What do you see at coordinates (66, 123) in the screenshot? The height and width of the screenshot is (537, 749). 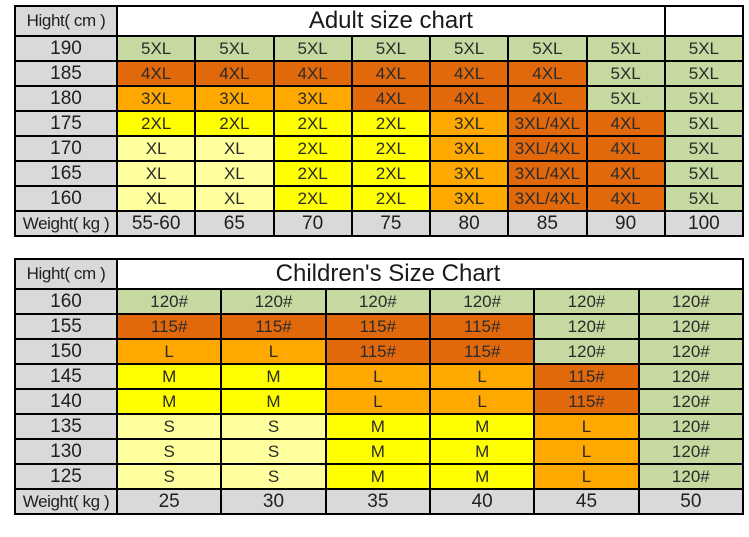 I see `height-value: 175` at bounding box center [66, 123].